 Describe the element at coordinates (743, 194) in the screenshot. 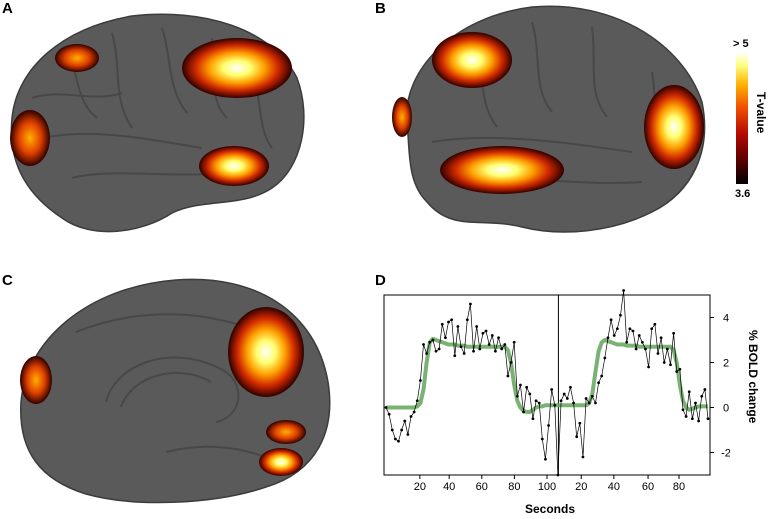

I see `colorbar-min-label: 3.6` at that location.